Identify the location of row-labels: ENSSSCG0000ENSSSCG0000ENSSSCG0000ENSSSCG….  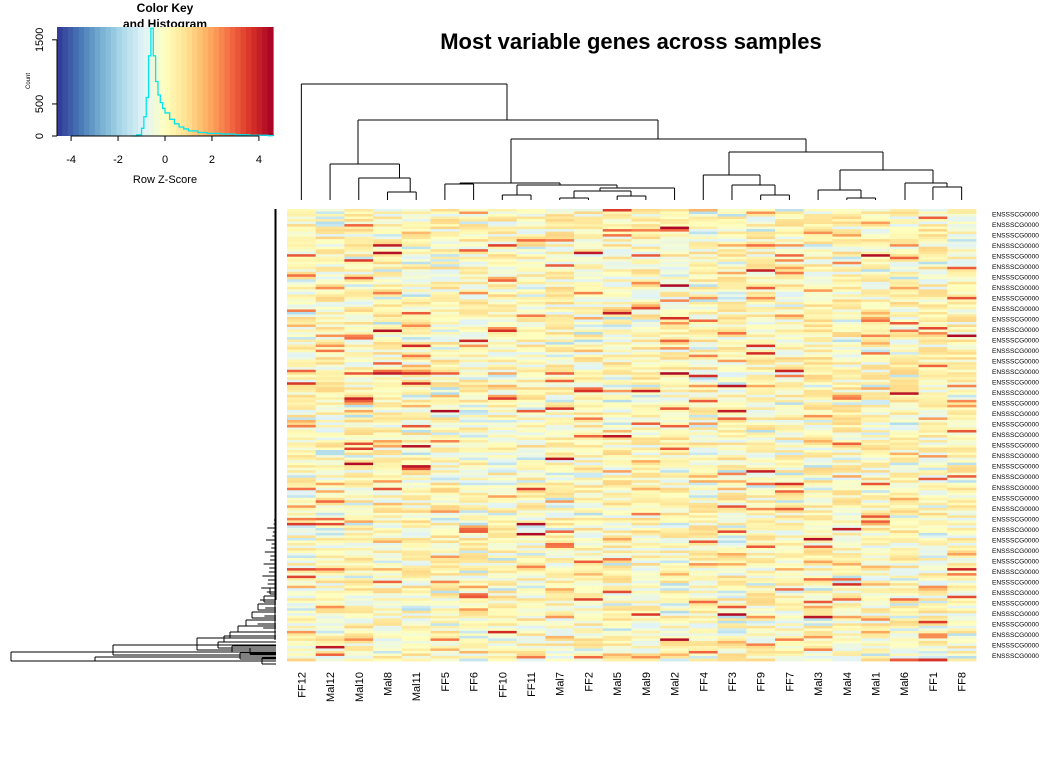
(1015, 435).